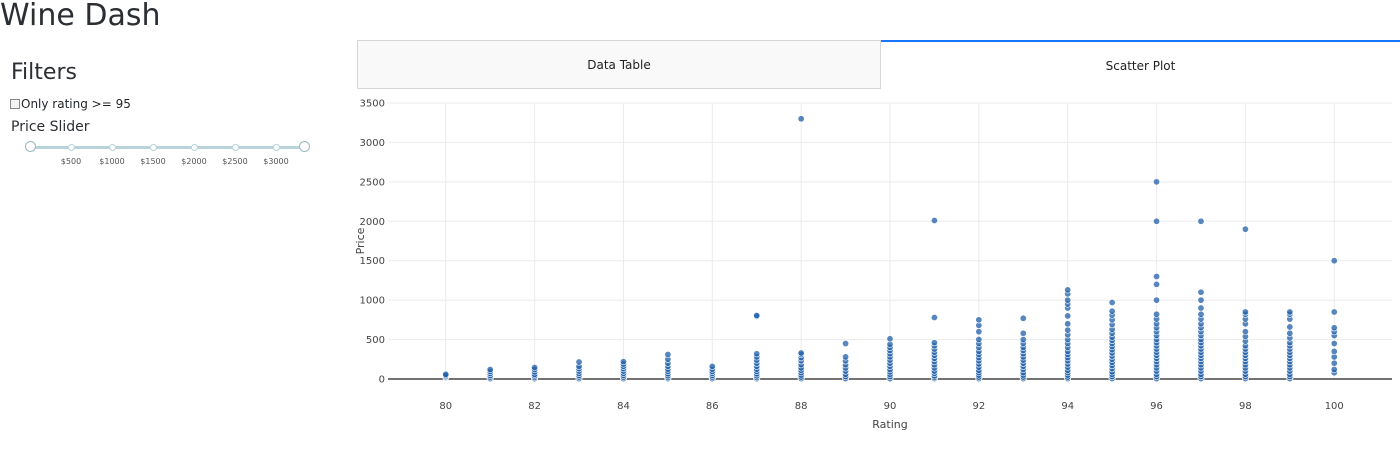  What do you see at coordinates (623, 406) in the screenshot?
I see `x-tick-label: 84` at bounding box center [623, 406].